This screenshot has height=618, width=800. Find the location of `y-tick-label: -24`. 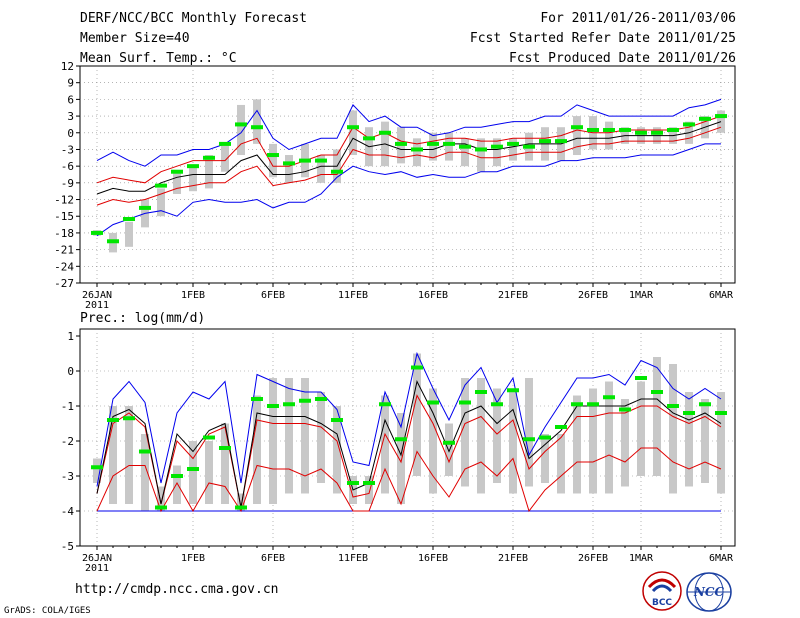

y-tick-label: -24 is located at coordinates (64, 266).